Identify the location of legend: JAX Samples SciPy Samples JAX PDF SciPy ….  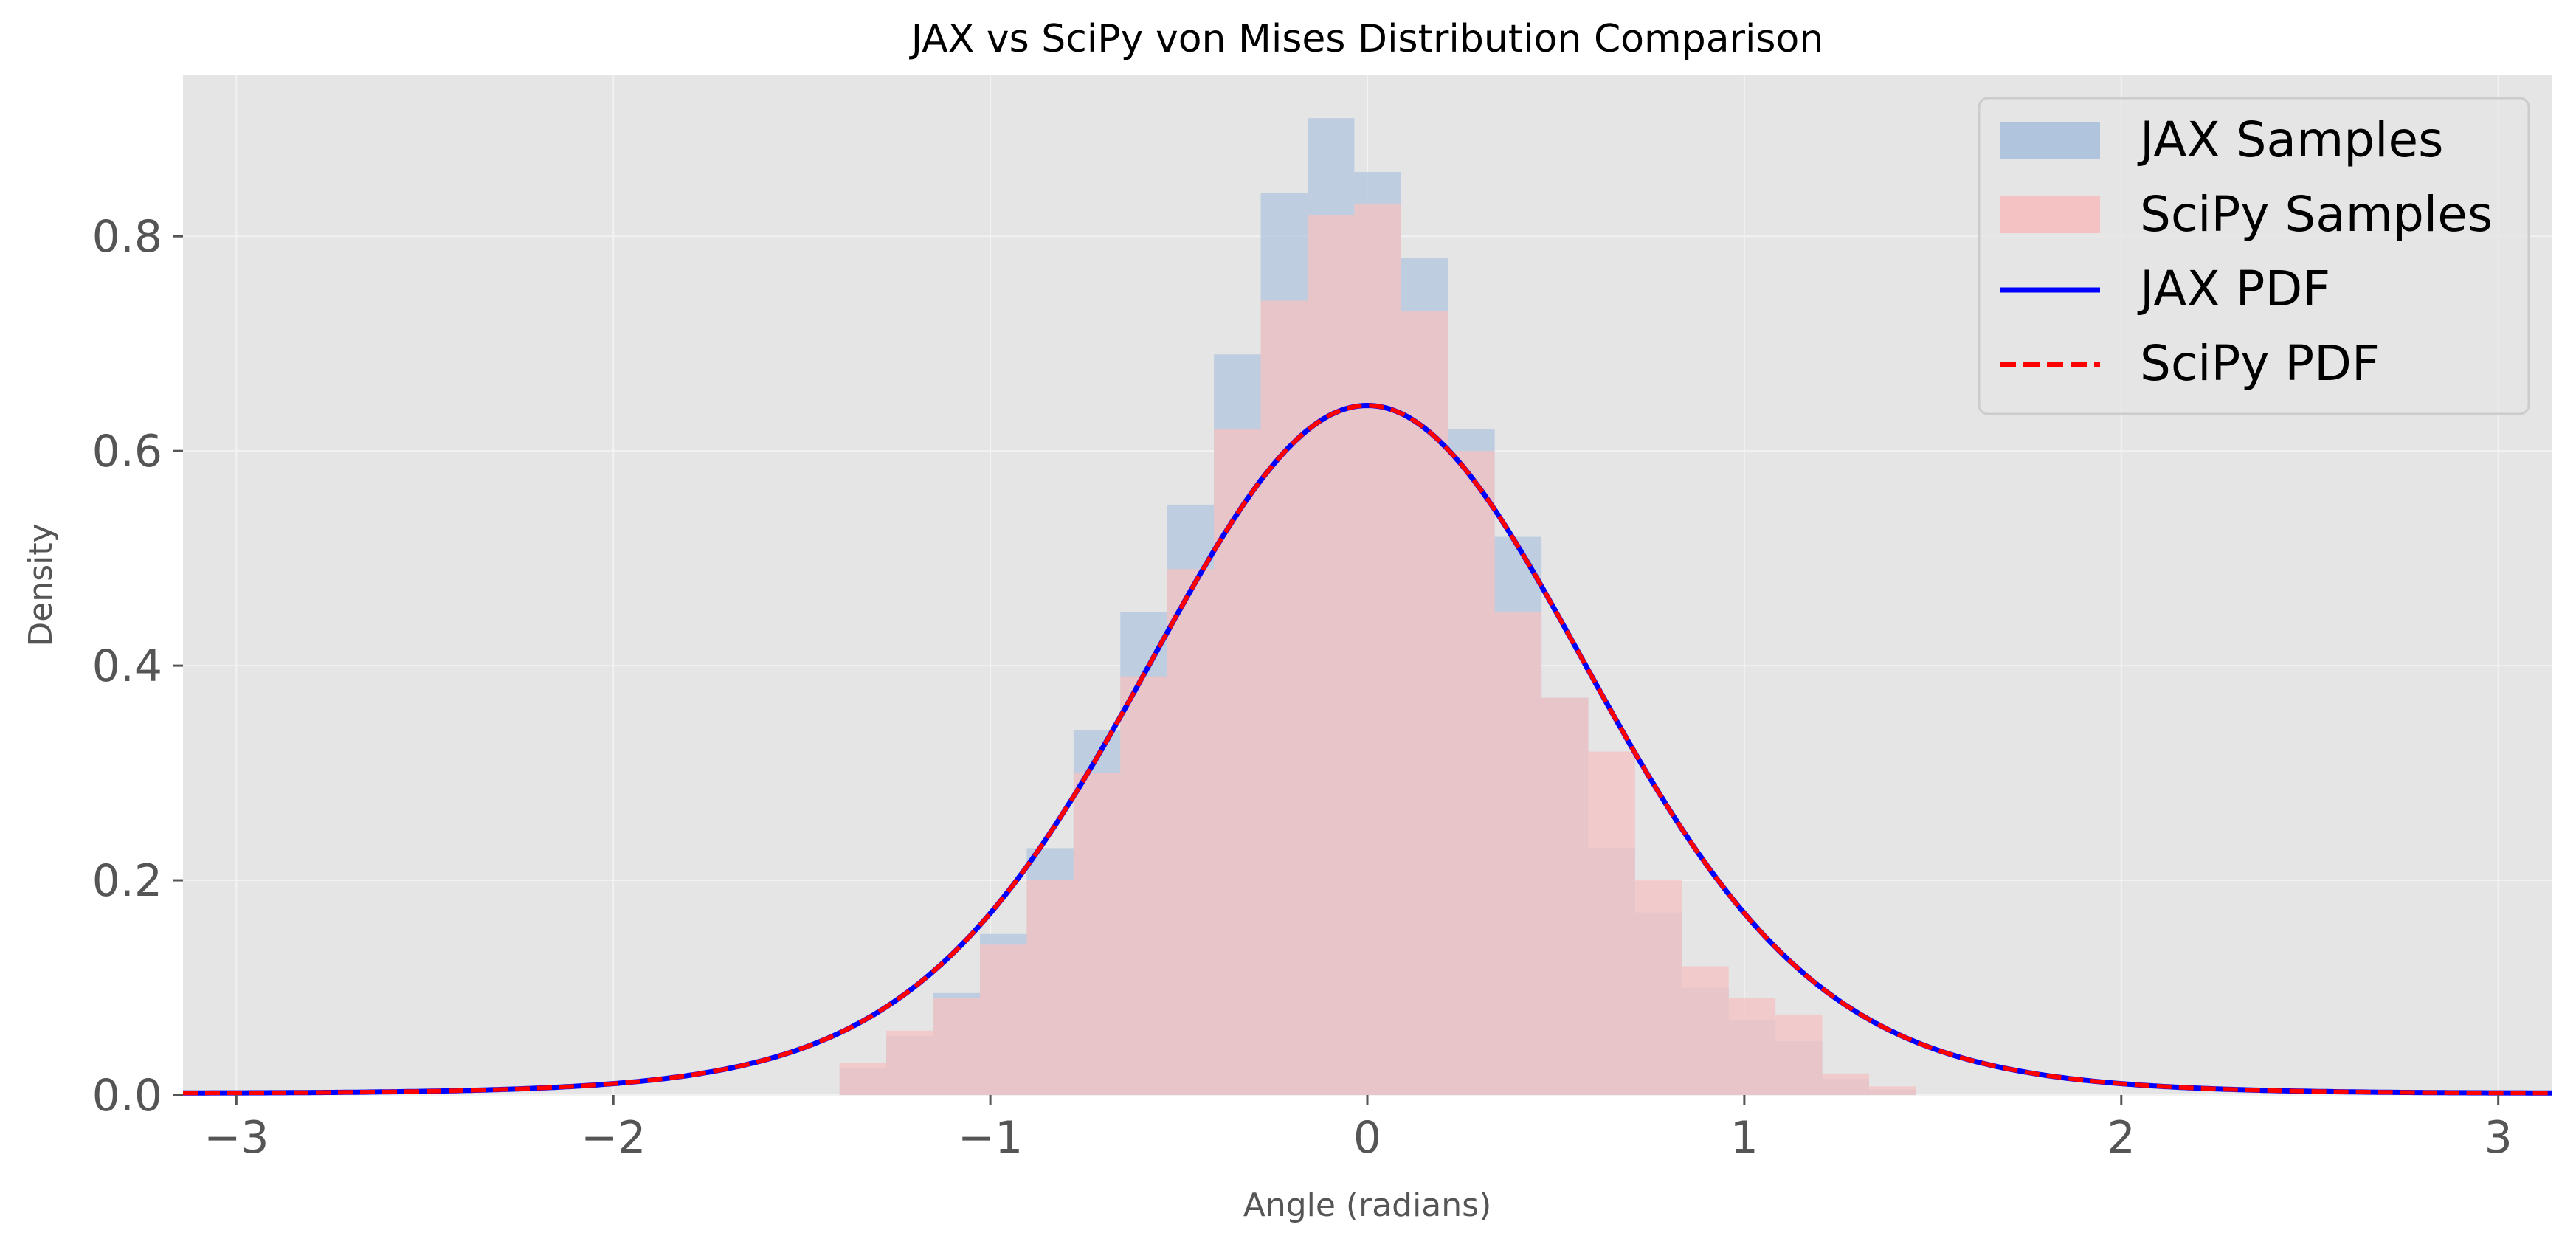
(2254, 256).